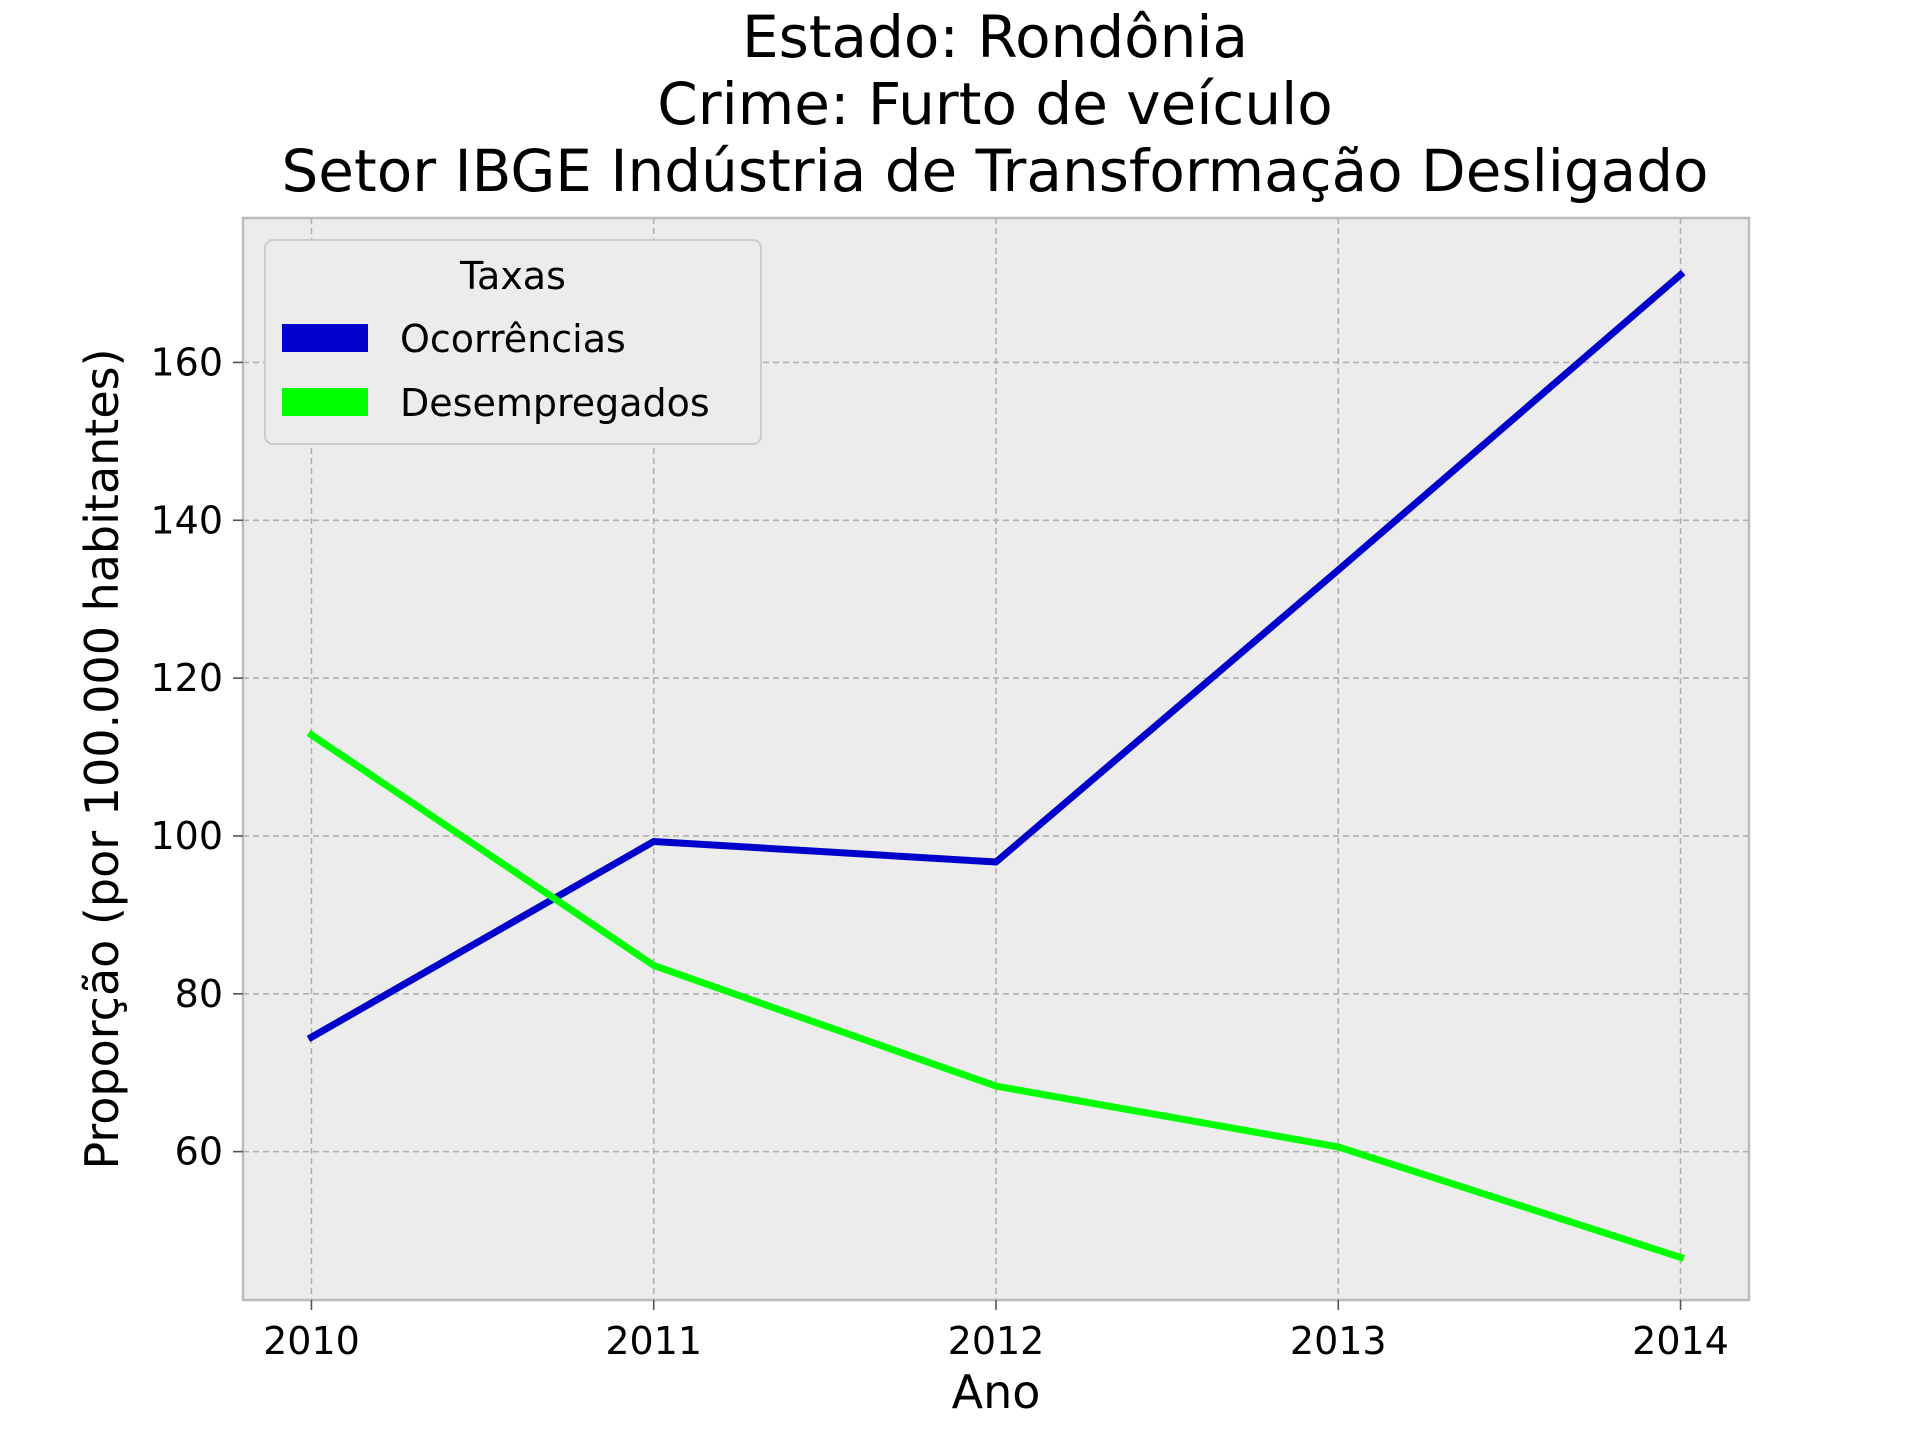 Image resolution: width=1920 pixels, height=1440 pixels. I want to click on legend-box, so click(513, 342).